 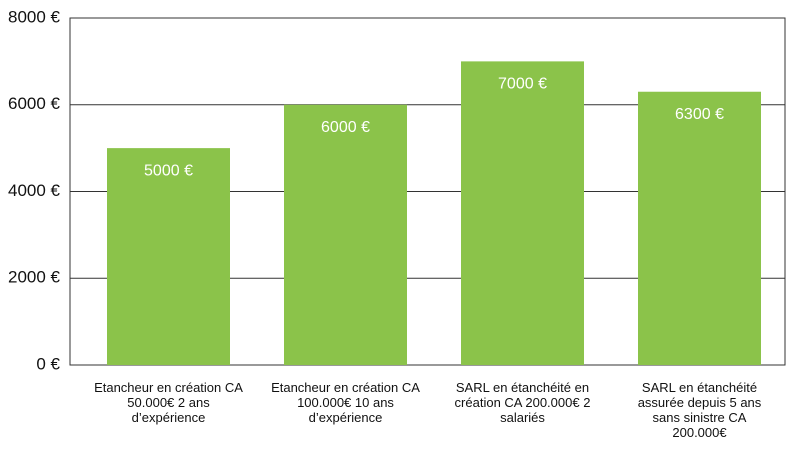 I want to click on y-tick-label: 0 €, so click(x=48, y=363).